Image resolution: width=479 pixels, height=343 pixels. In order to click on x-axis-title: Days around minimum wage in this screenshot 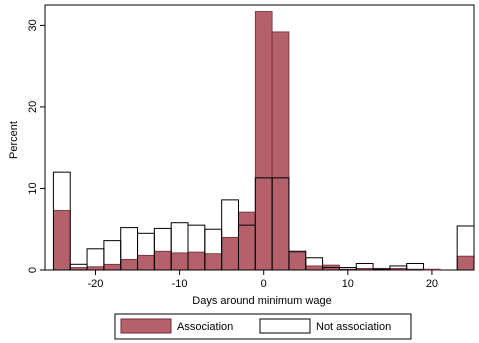, I will do `click(261, 301)`.